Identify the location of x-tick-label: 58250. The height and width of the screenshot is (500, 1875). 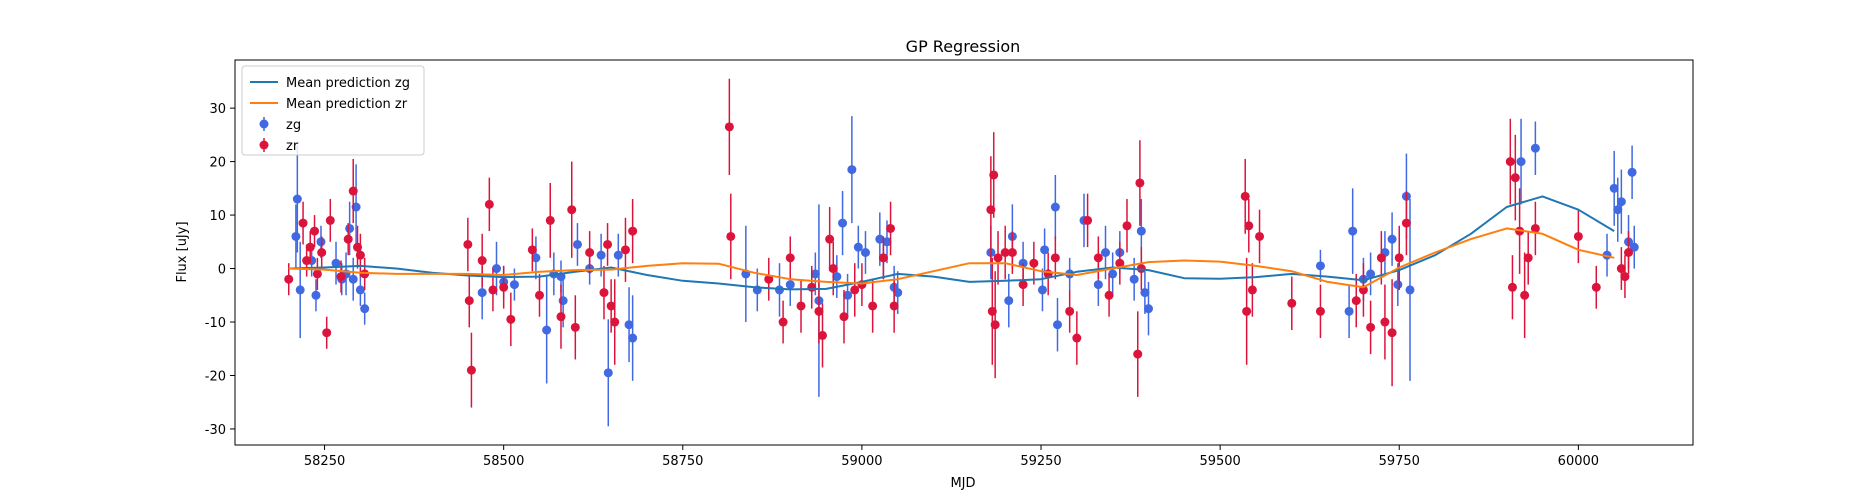
(324, 461).